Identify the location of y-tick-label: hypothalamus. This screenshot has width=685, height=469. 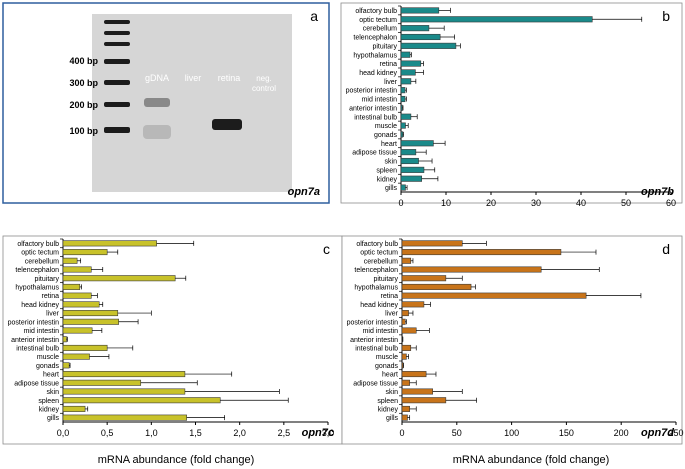
(375, 55).